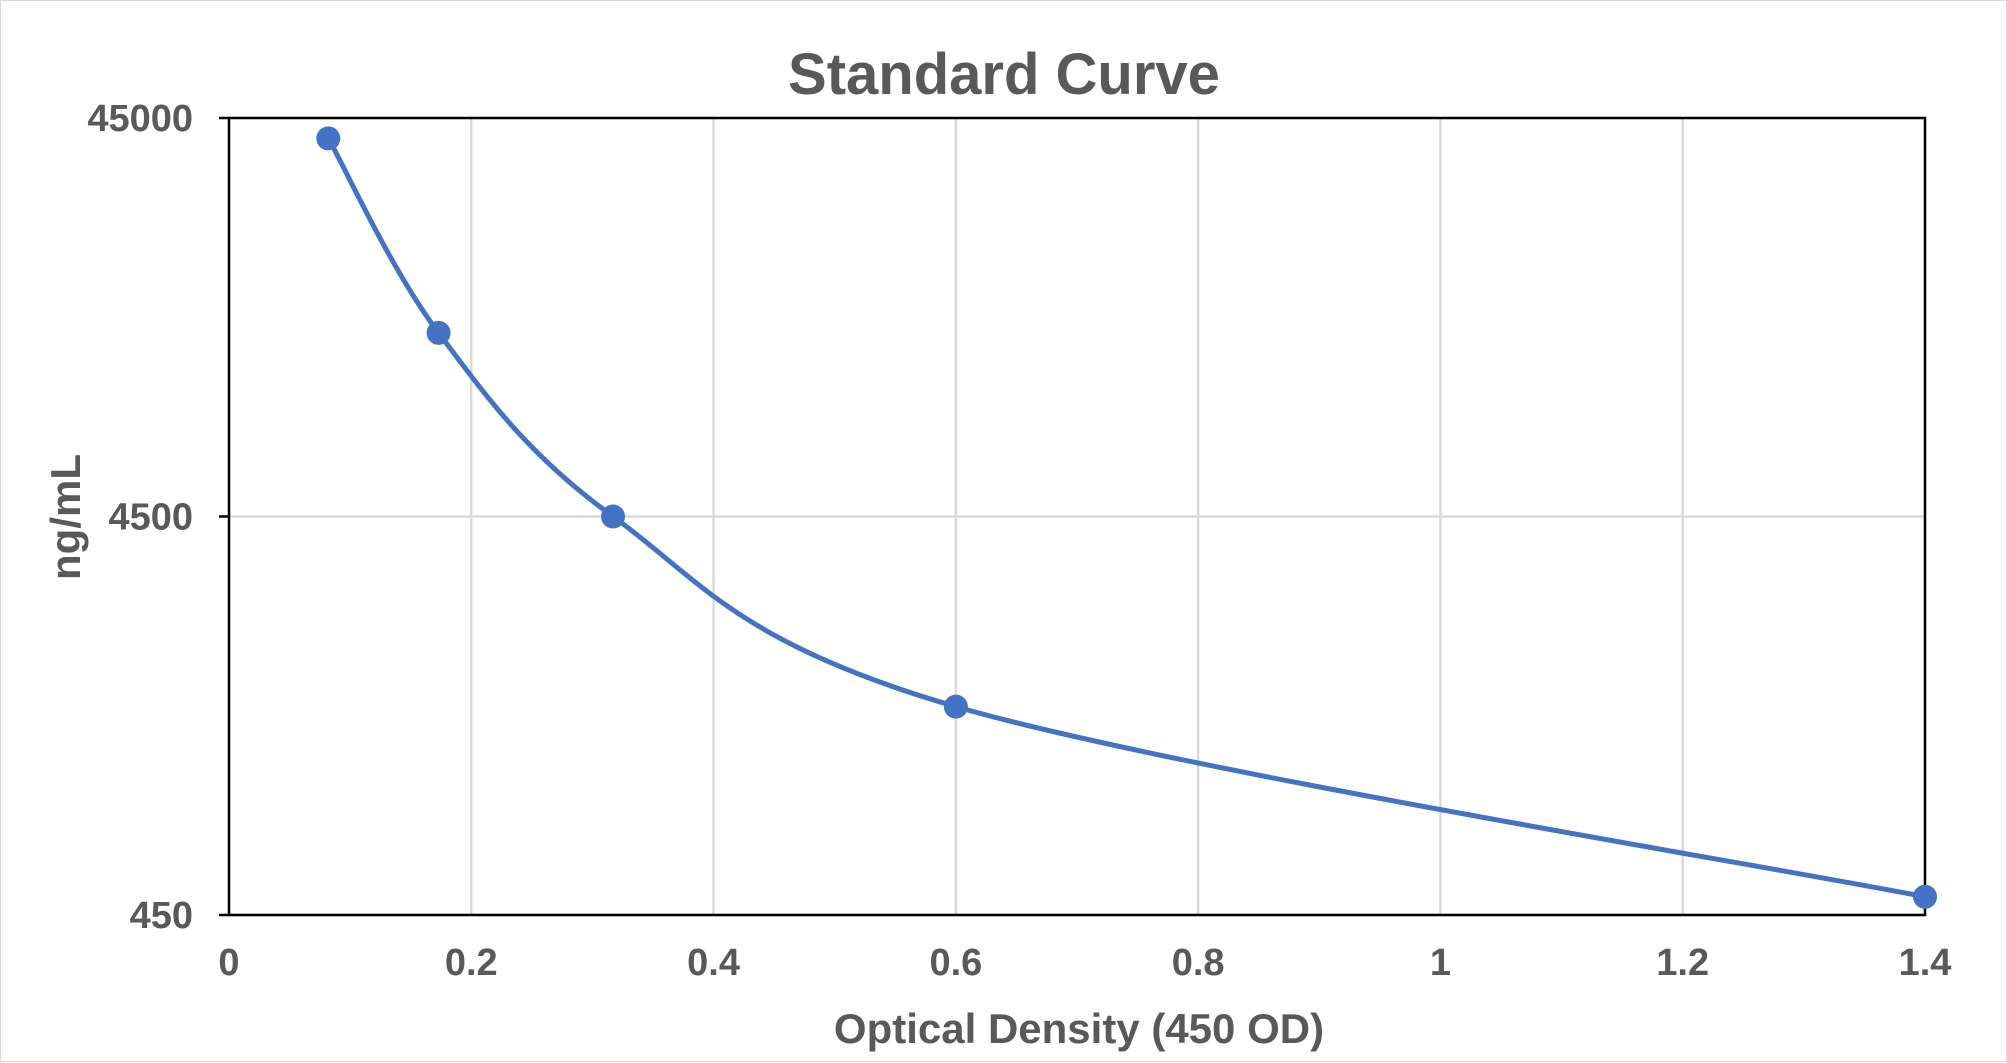 The image size is (2007, 1063). What do you see at coordinates (1198, 963) in the screenshot?
I see `x-tick-label-4: 0.8` at bounding box center [1198, 963].